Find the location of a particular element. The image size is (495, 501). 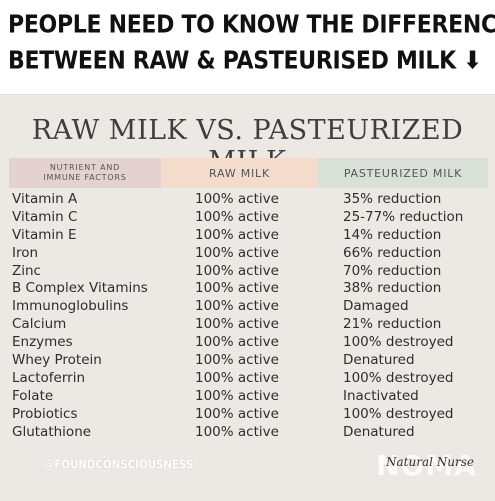

nutrient-cell: Vitamin E is located at coordinates (44, 234).